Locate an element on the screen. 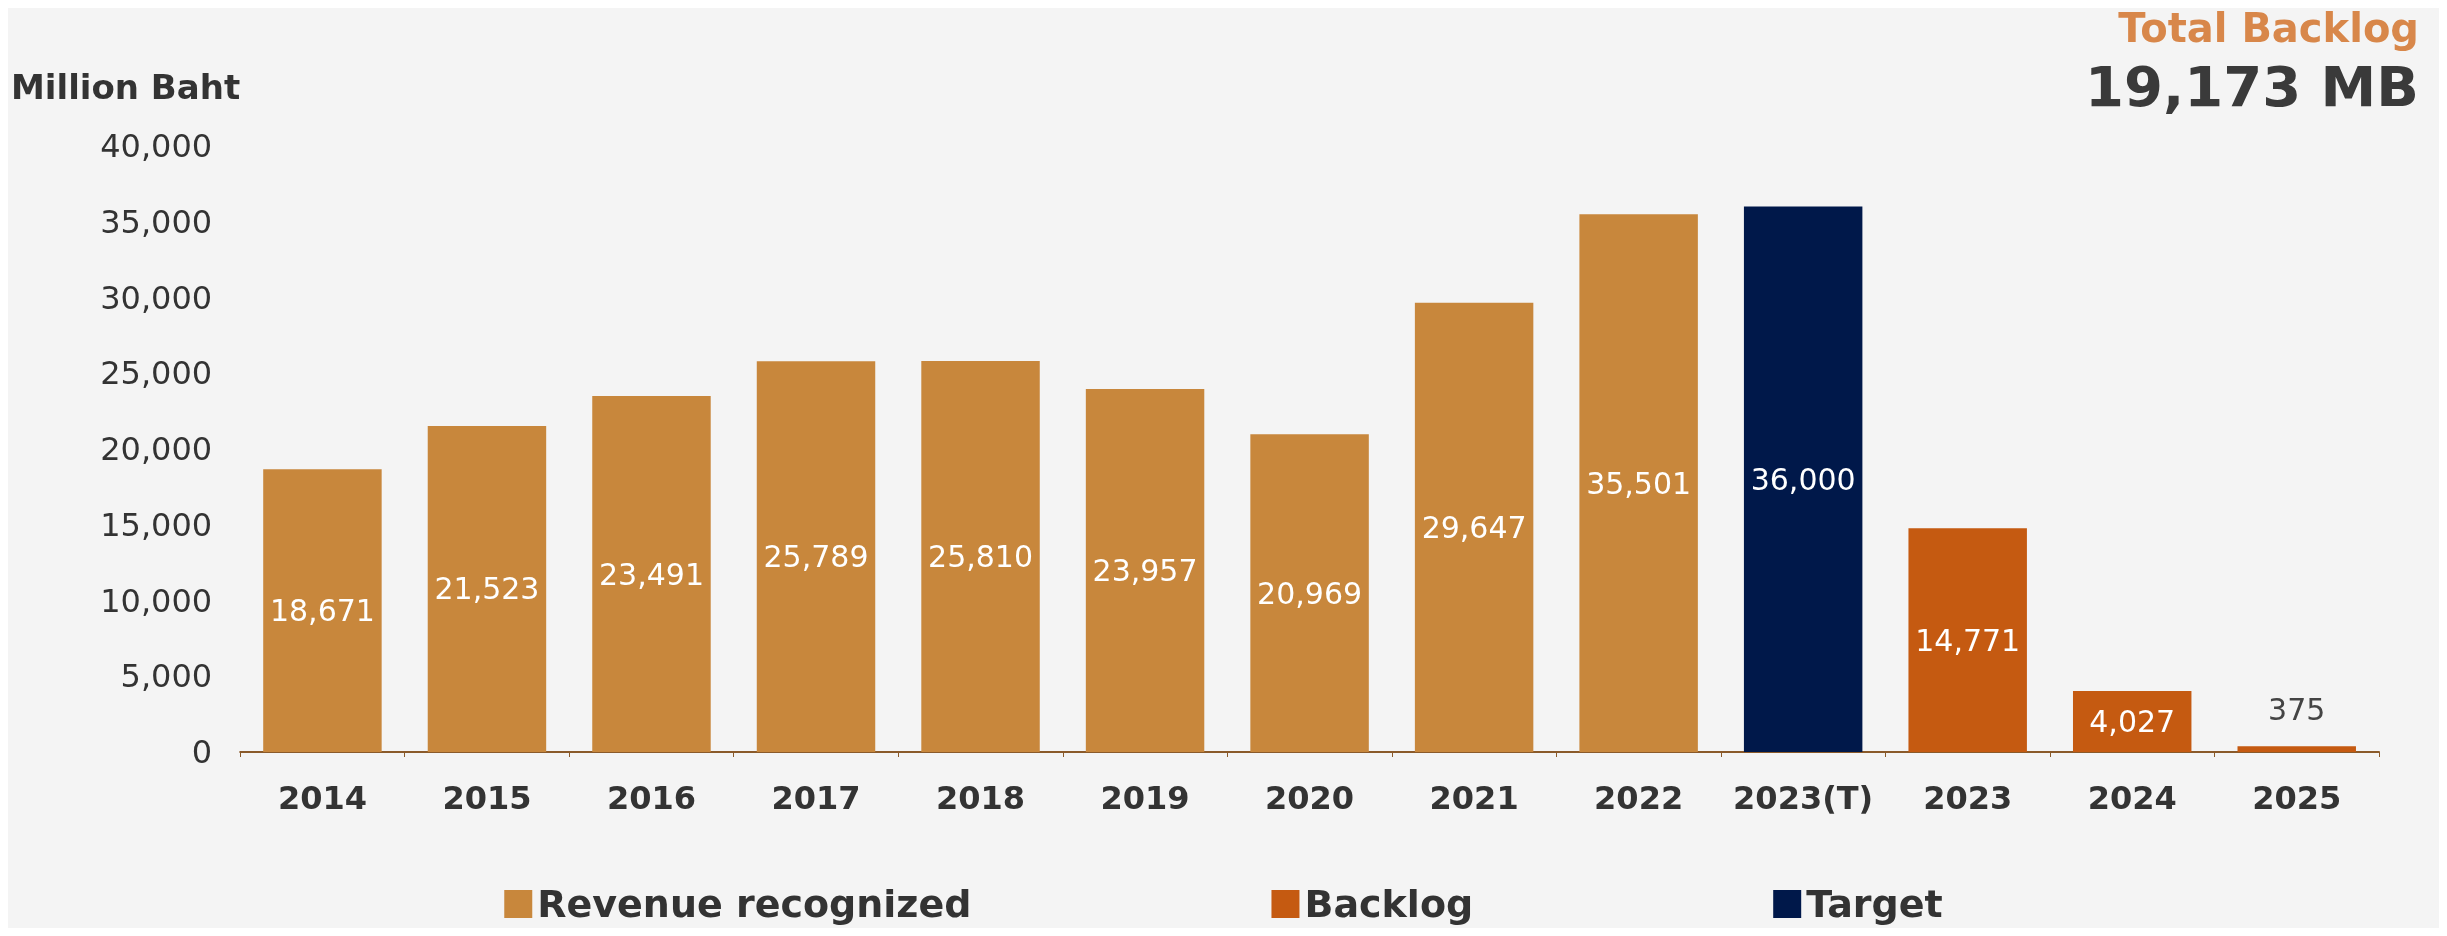  y-tick-label: 20,000 is located at coordinates (156, 449).